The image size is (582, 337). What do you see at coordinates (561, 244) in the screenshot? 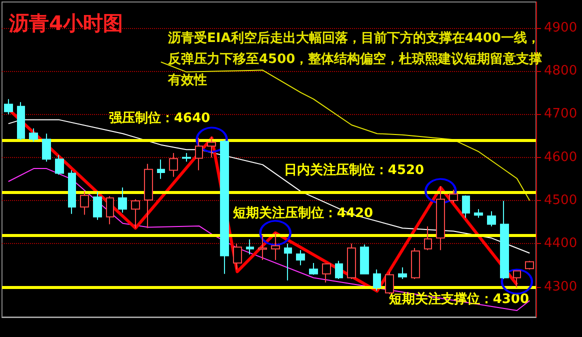
I see `y-tick-label: 4400` at bounding box center [561, 244].